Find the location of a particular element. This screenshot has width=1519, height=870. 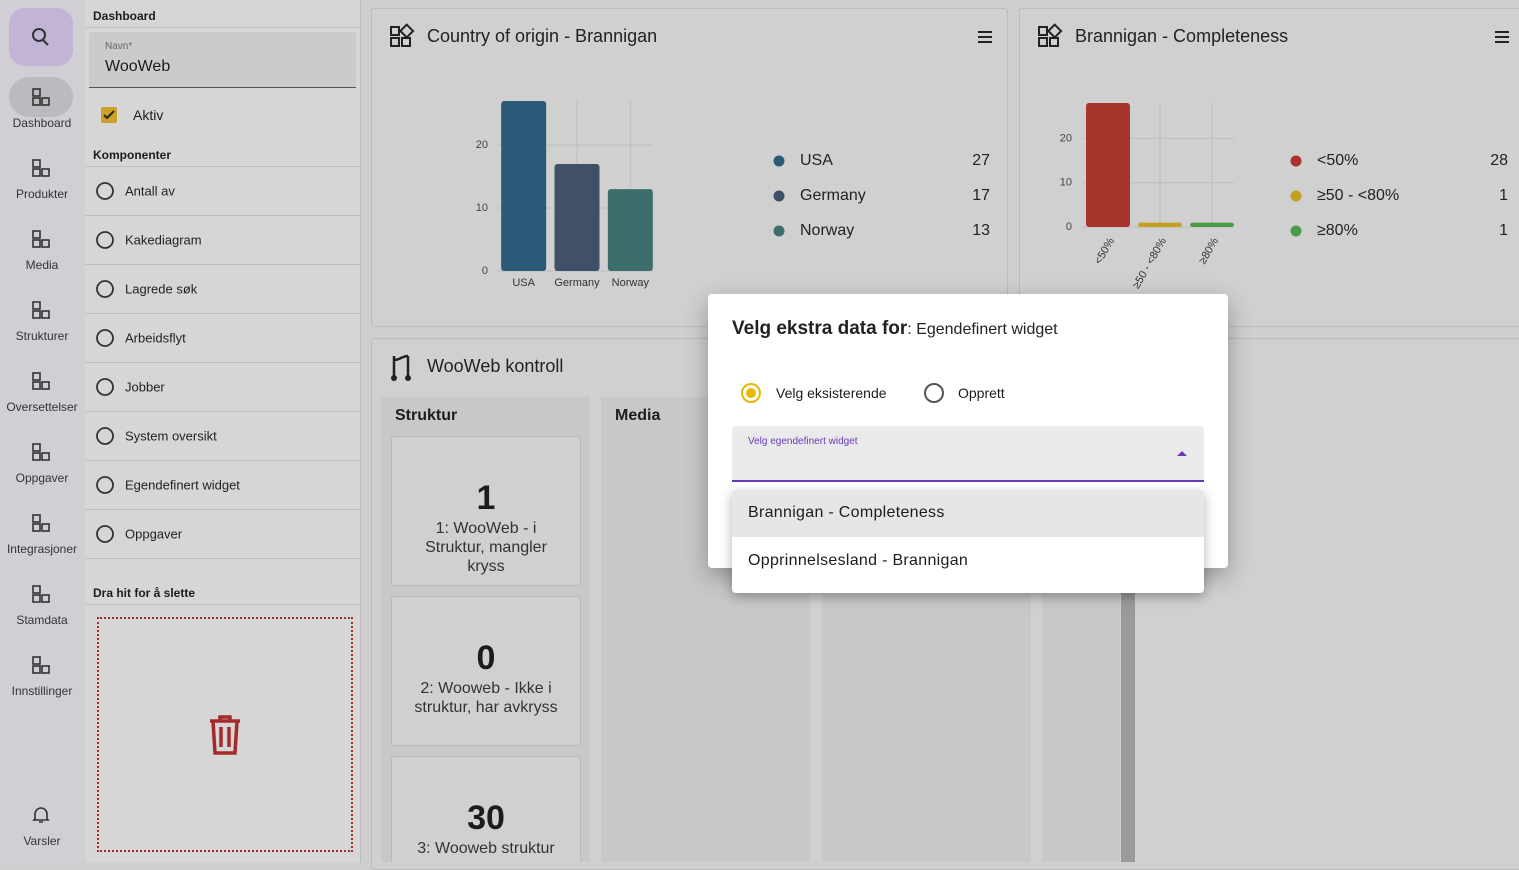

nav-label: Integrasjoner is located at coordinates (42, 549).